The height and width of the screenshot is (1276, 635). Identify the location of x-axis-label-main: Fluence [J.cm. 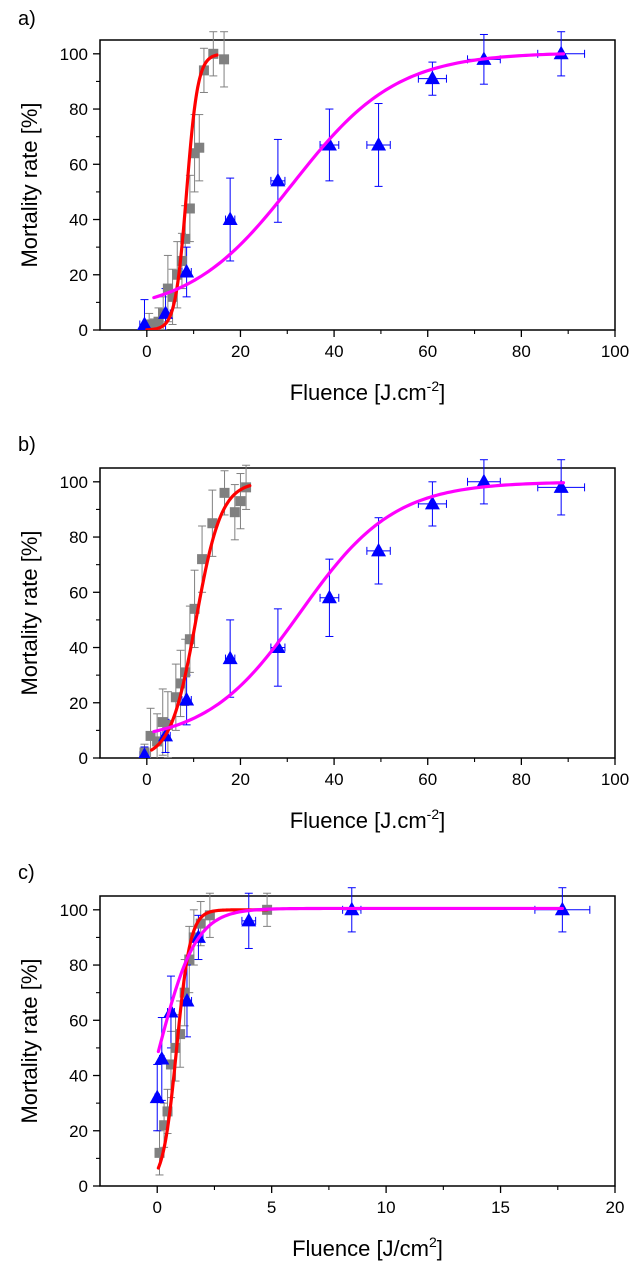
(358, 820).